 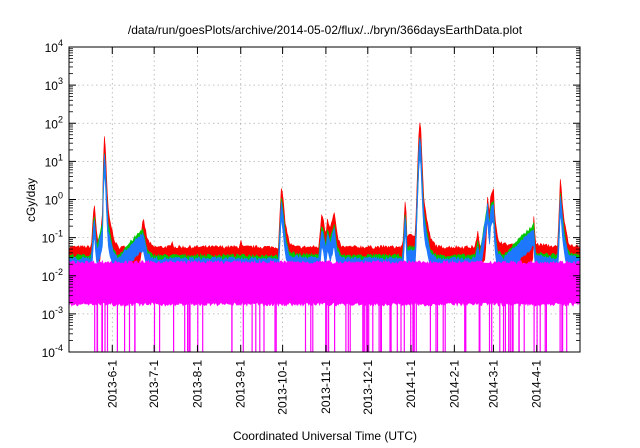 What do you see at coordinates (241, 384) in the screenshot?
I see `x-tick-label: 2013-9-1` at bounding box center [241, 384].